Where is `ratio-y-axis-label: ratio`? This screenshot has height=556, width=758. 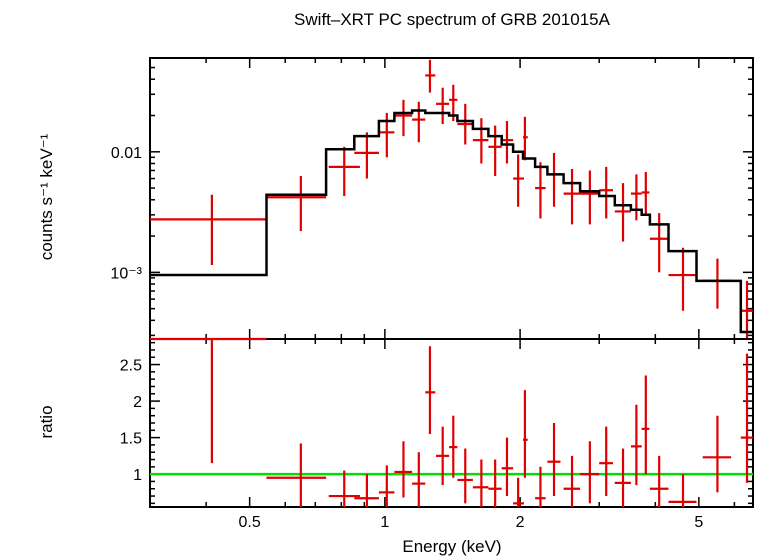
ratio-y-axis-label: ratio is located at coordinates (46, 421).